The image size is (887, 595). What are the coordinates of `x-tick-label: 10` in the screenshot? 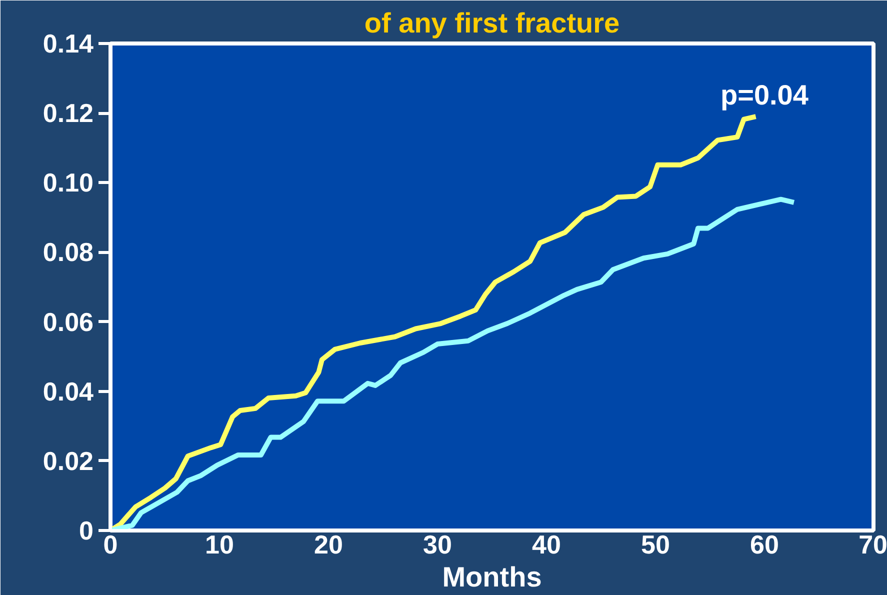 It's located at (219, 545).